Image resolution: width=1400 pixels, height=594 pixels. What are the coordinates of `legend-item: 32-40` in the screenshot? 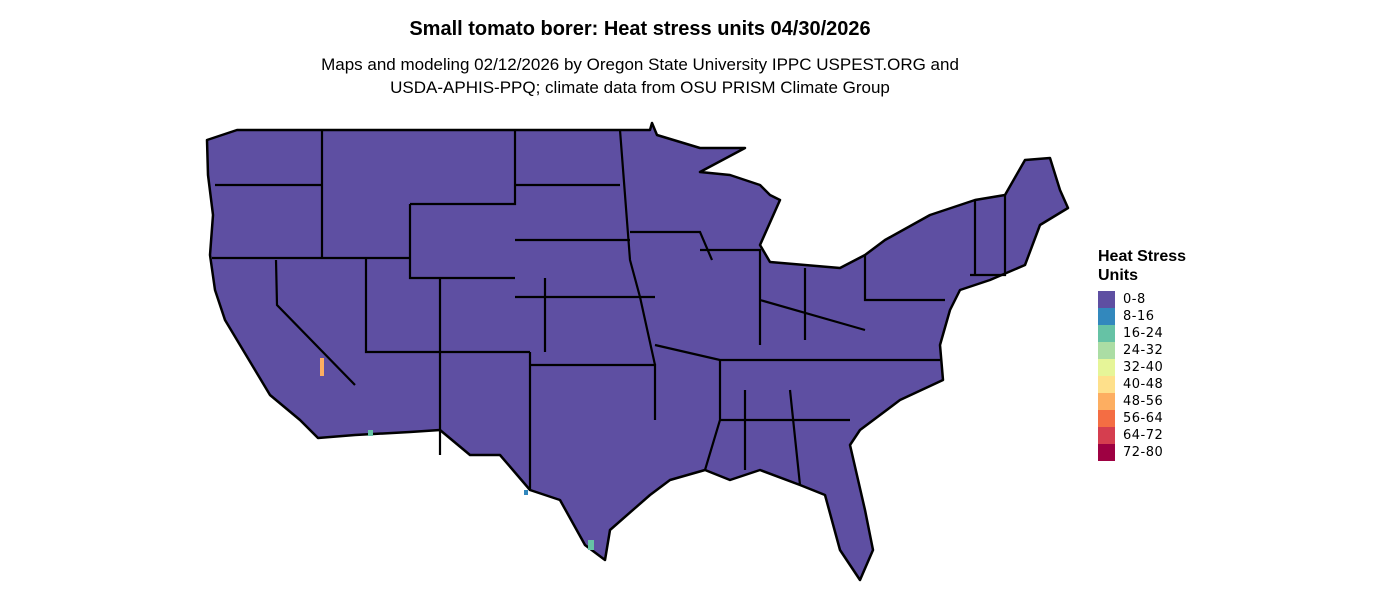 It's located at (1158, 367).